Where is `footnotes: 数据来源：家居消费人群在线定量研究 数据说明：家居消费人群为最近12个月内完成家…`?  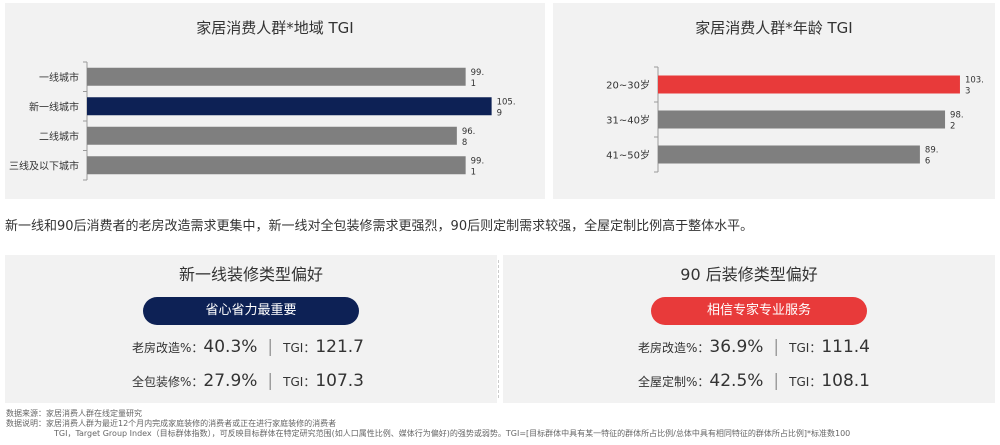 footnotes: 数据来源：家居消费人群在线定量研究 数据说明：家居消费人群为最近12个月内完成家… is located at coordinates (428, 424).